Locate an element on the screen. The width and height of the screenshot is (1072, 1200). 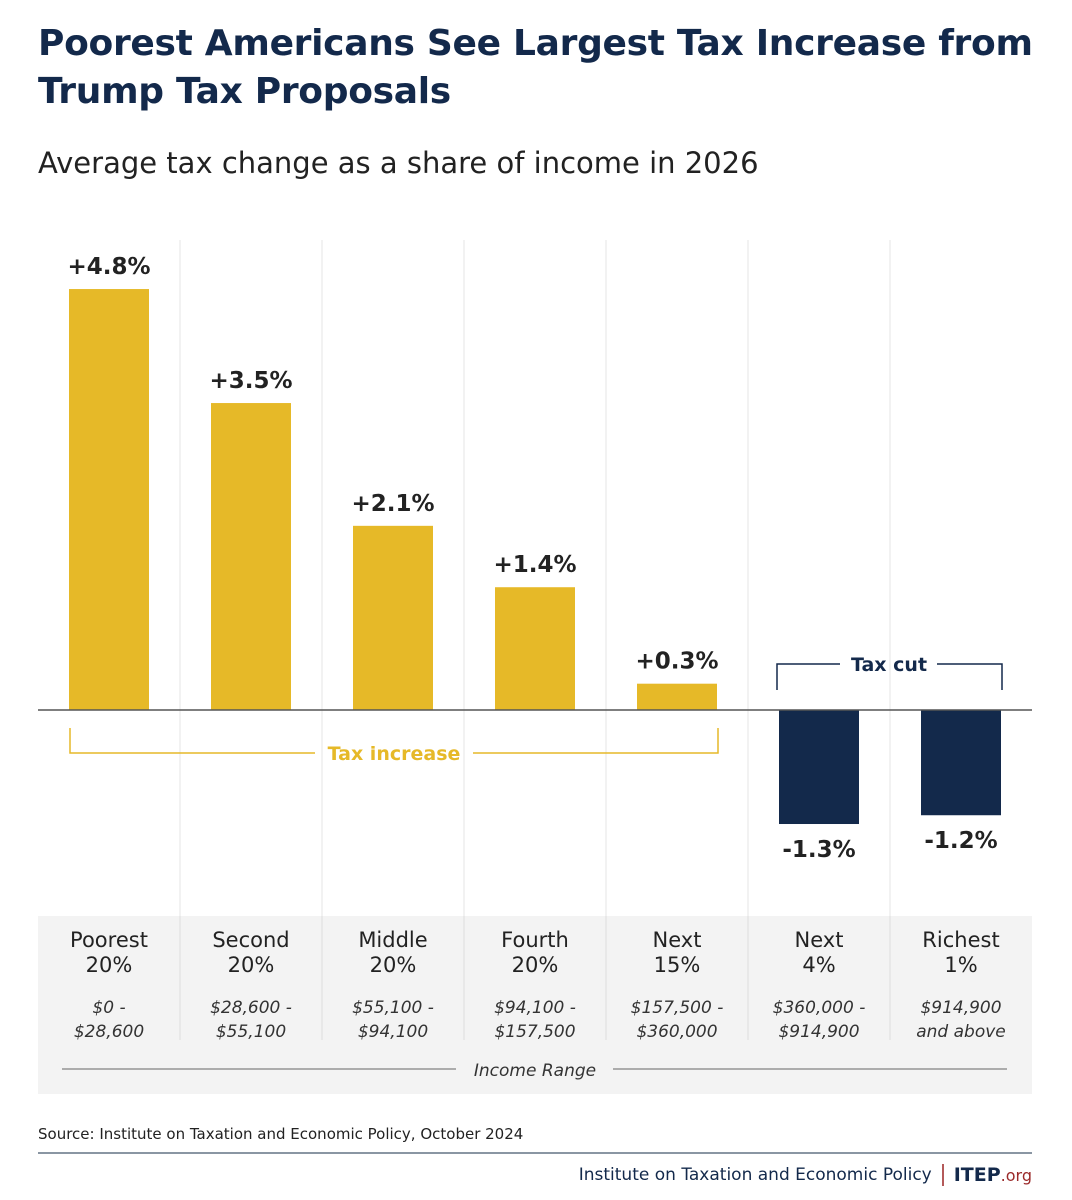
income-range-label: $55,100 is located at coordinates (251, 1032).